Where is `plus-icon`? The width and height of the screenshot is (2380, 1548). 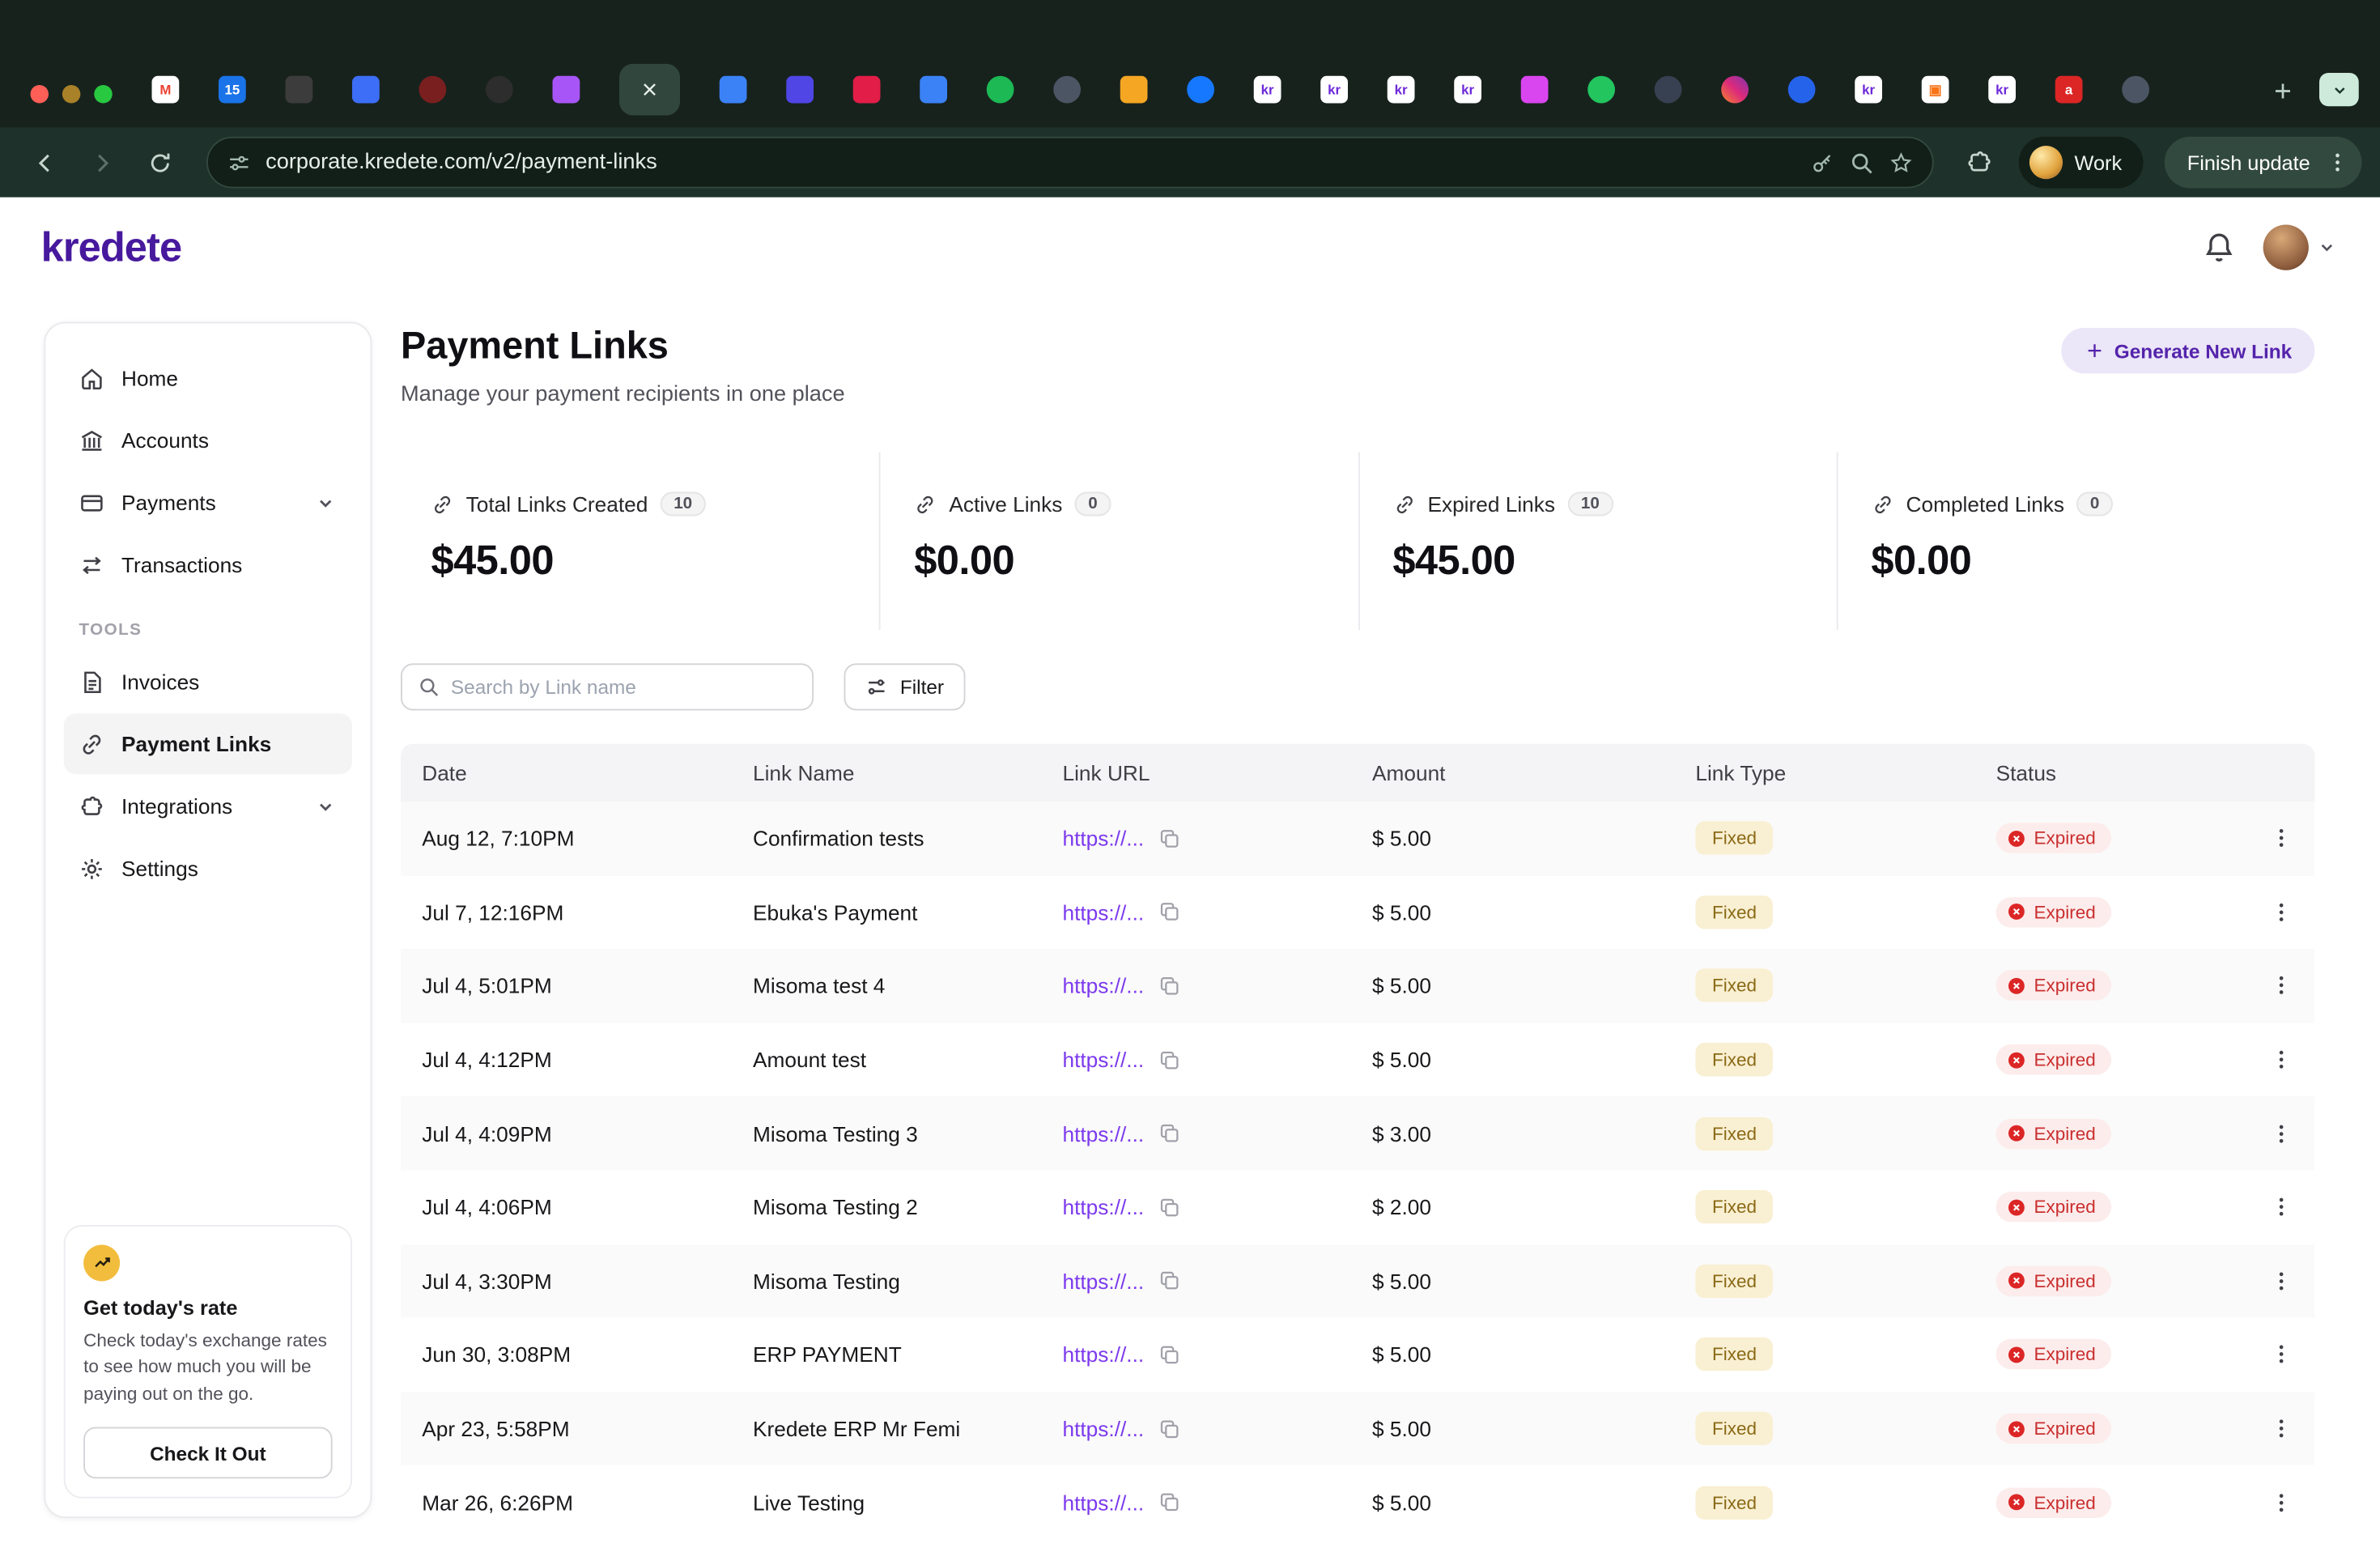
plus-icon is located at coordinates (2283, 92).